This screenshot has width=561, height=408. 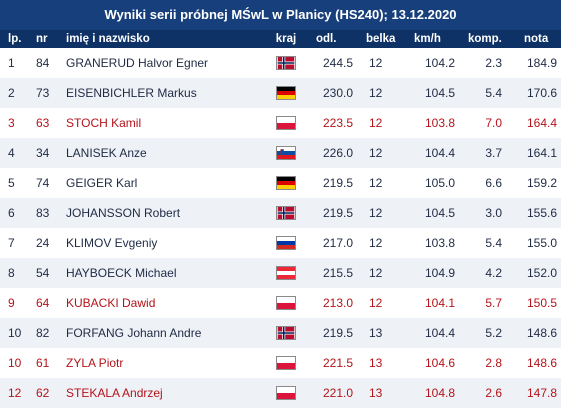 I want to click on cell-nota: 170.6, so click(x=541, y=93).